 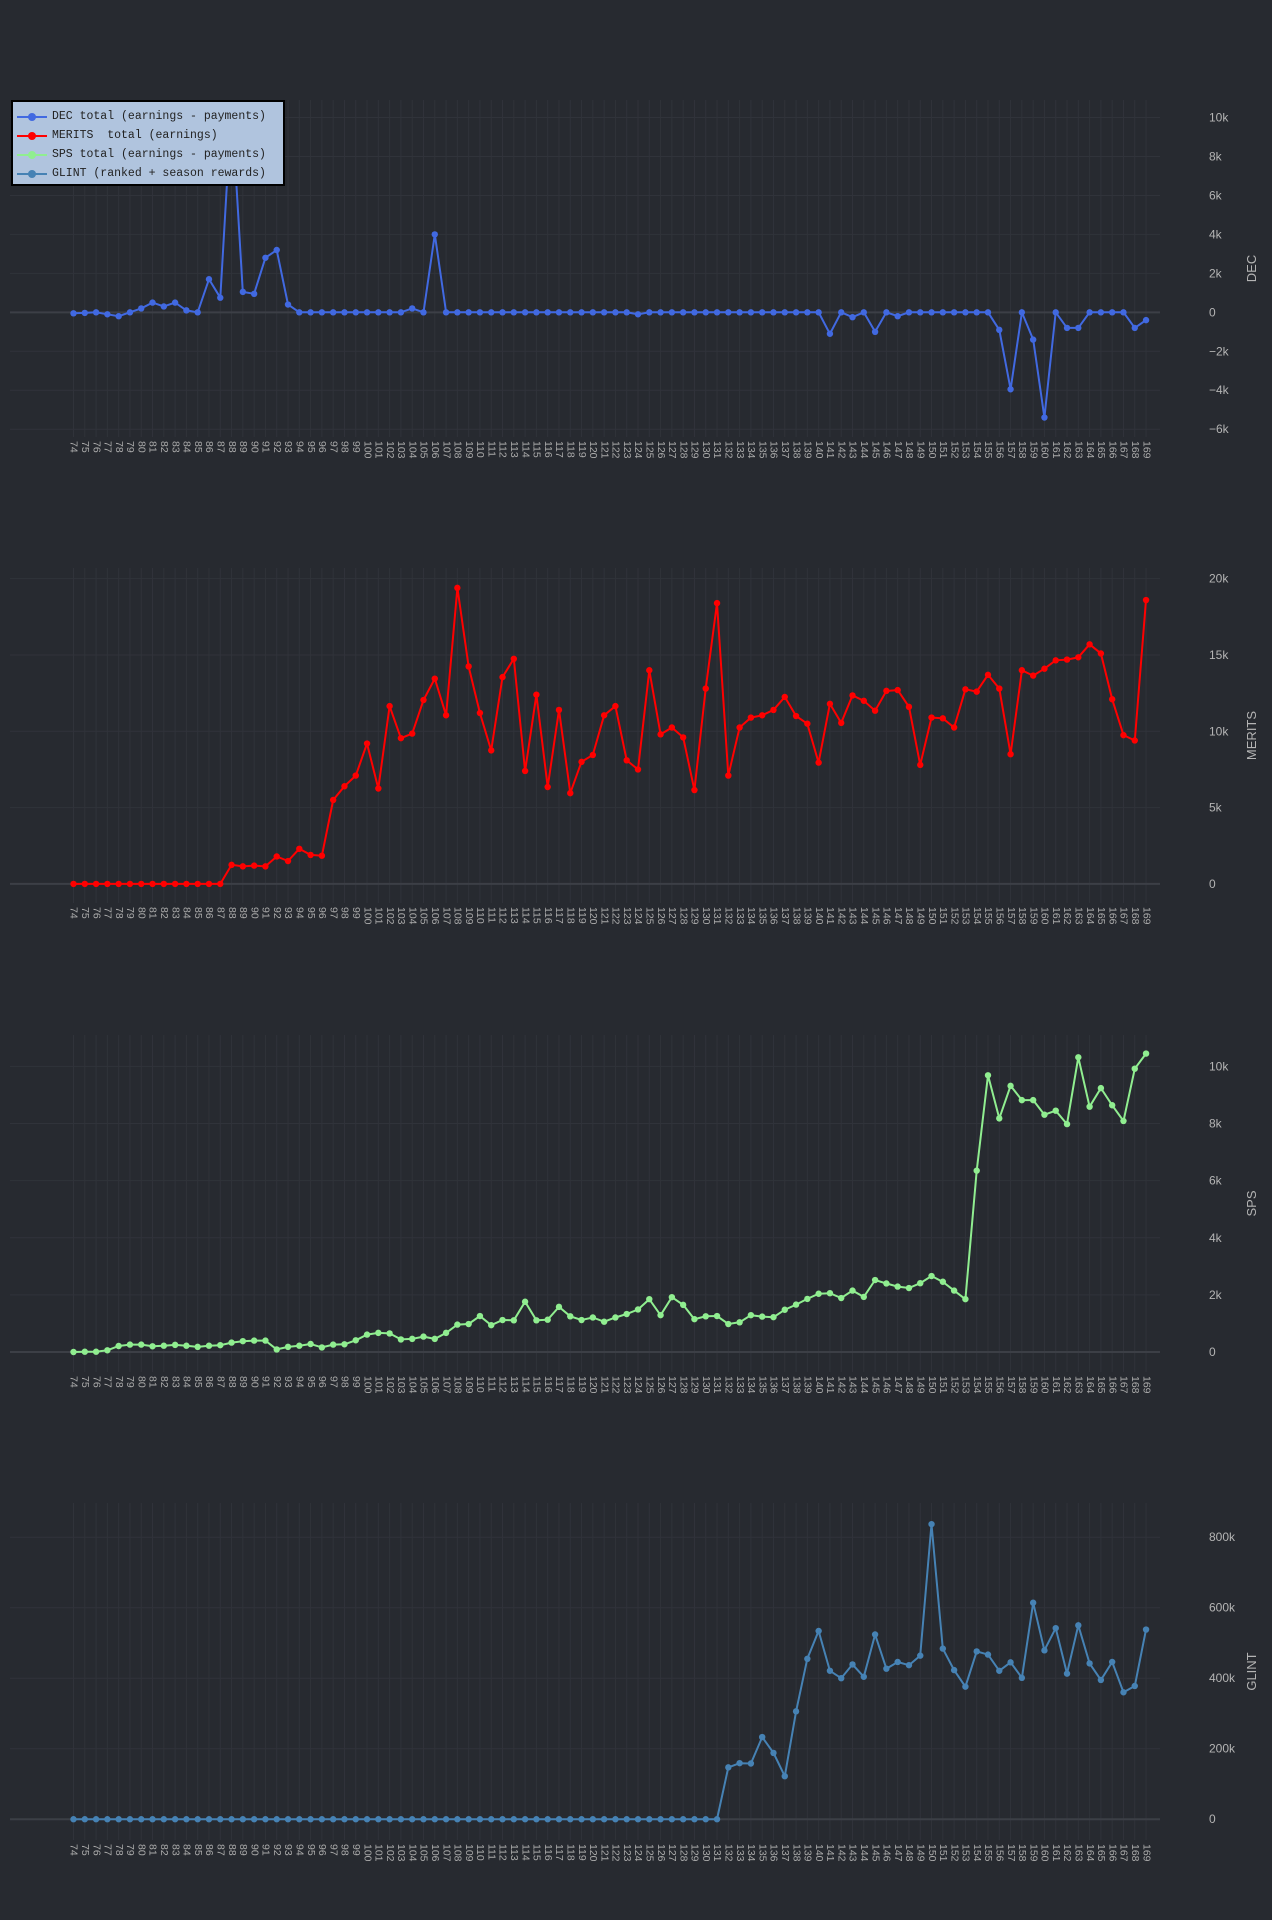 I want to click on x-tick-label: 146, so click(x=887, y=450).